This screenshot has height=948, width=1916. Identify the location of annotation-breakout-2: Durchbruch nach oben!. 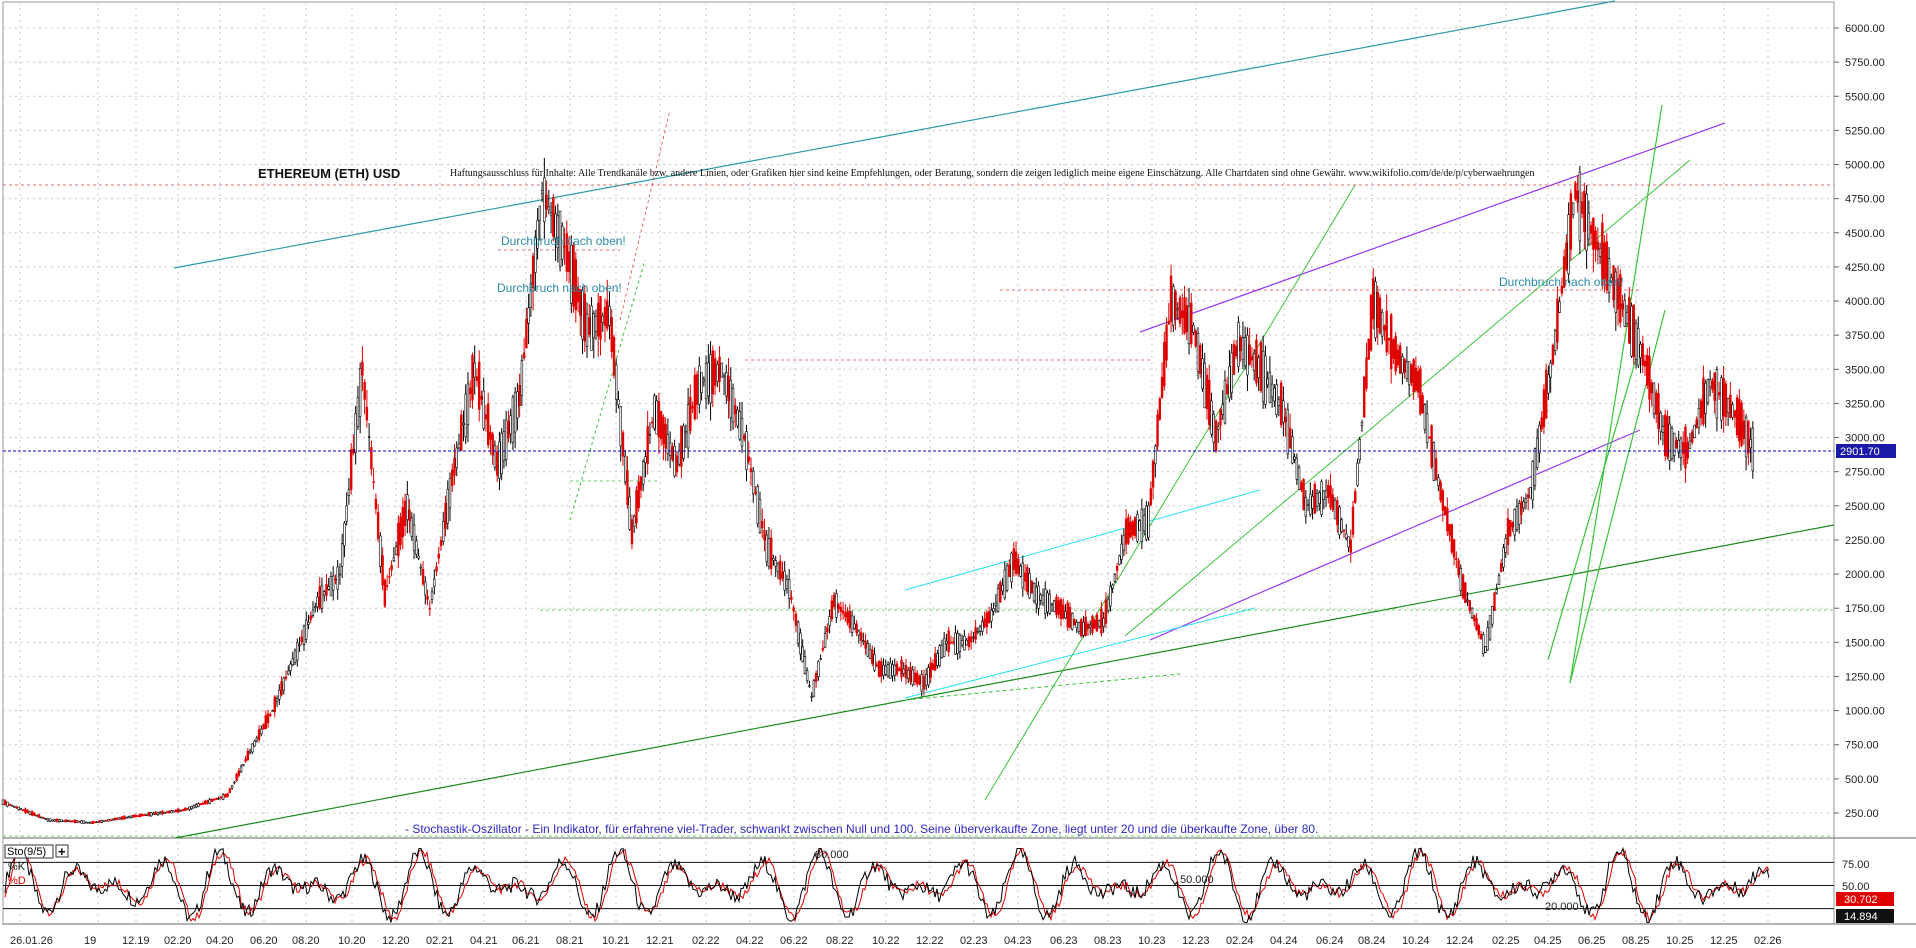
(559, 288).